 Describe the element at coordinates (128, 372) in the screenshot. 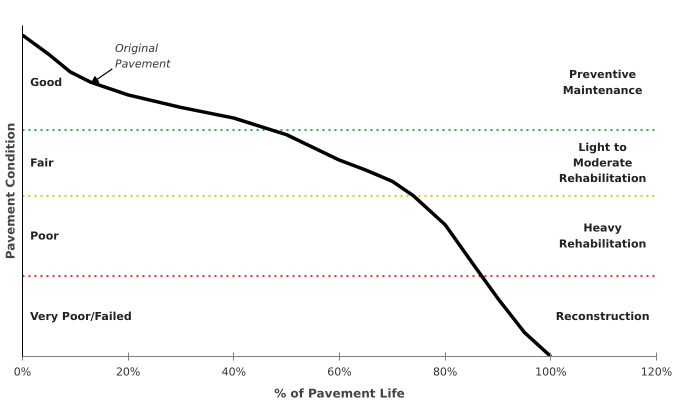

I see `x-tick-label: 20%` at that location.